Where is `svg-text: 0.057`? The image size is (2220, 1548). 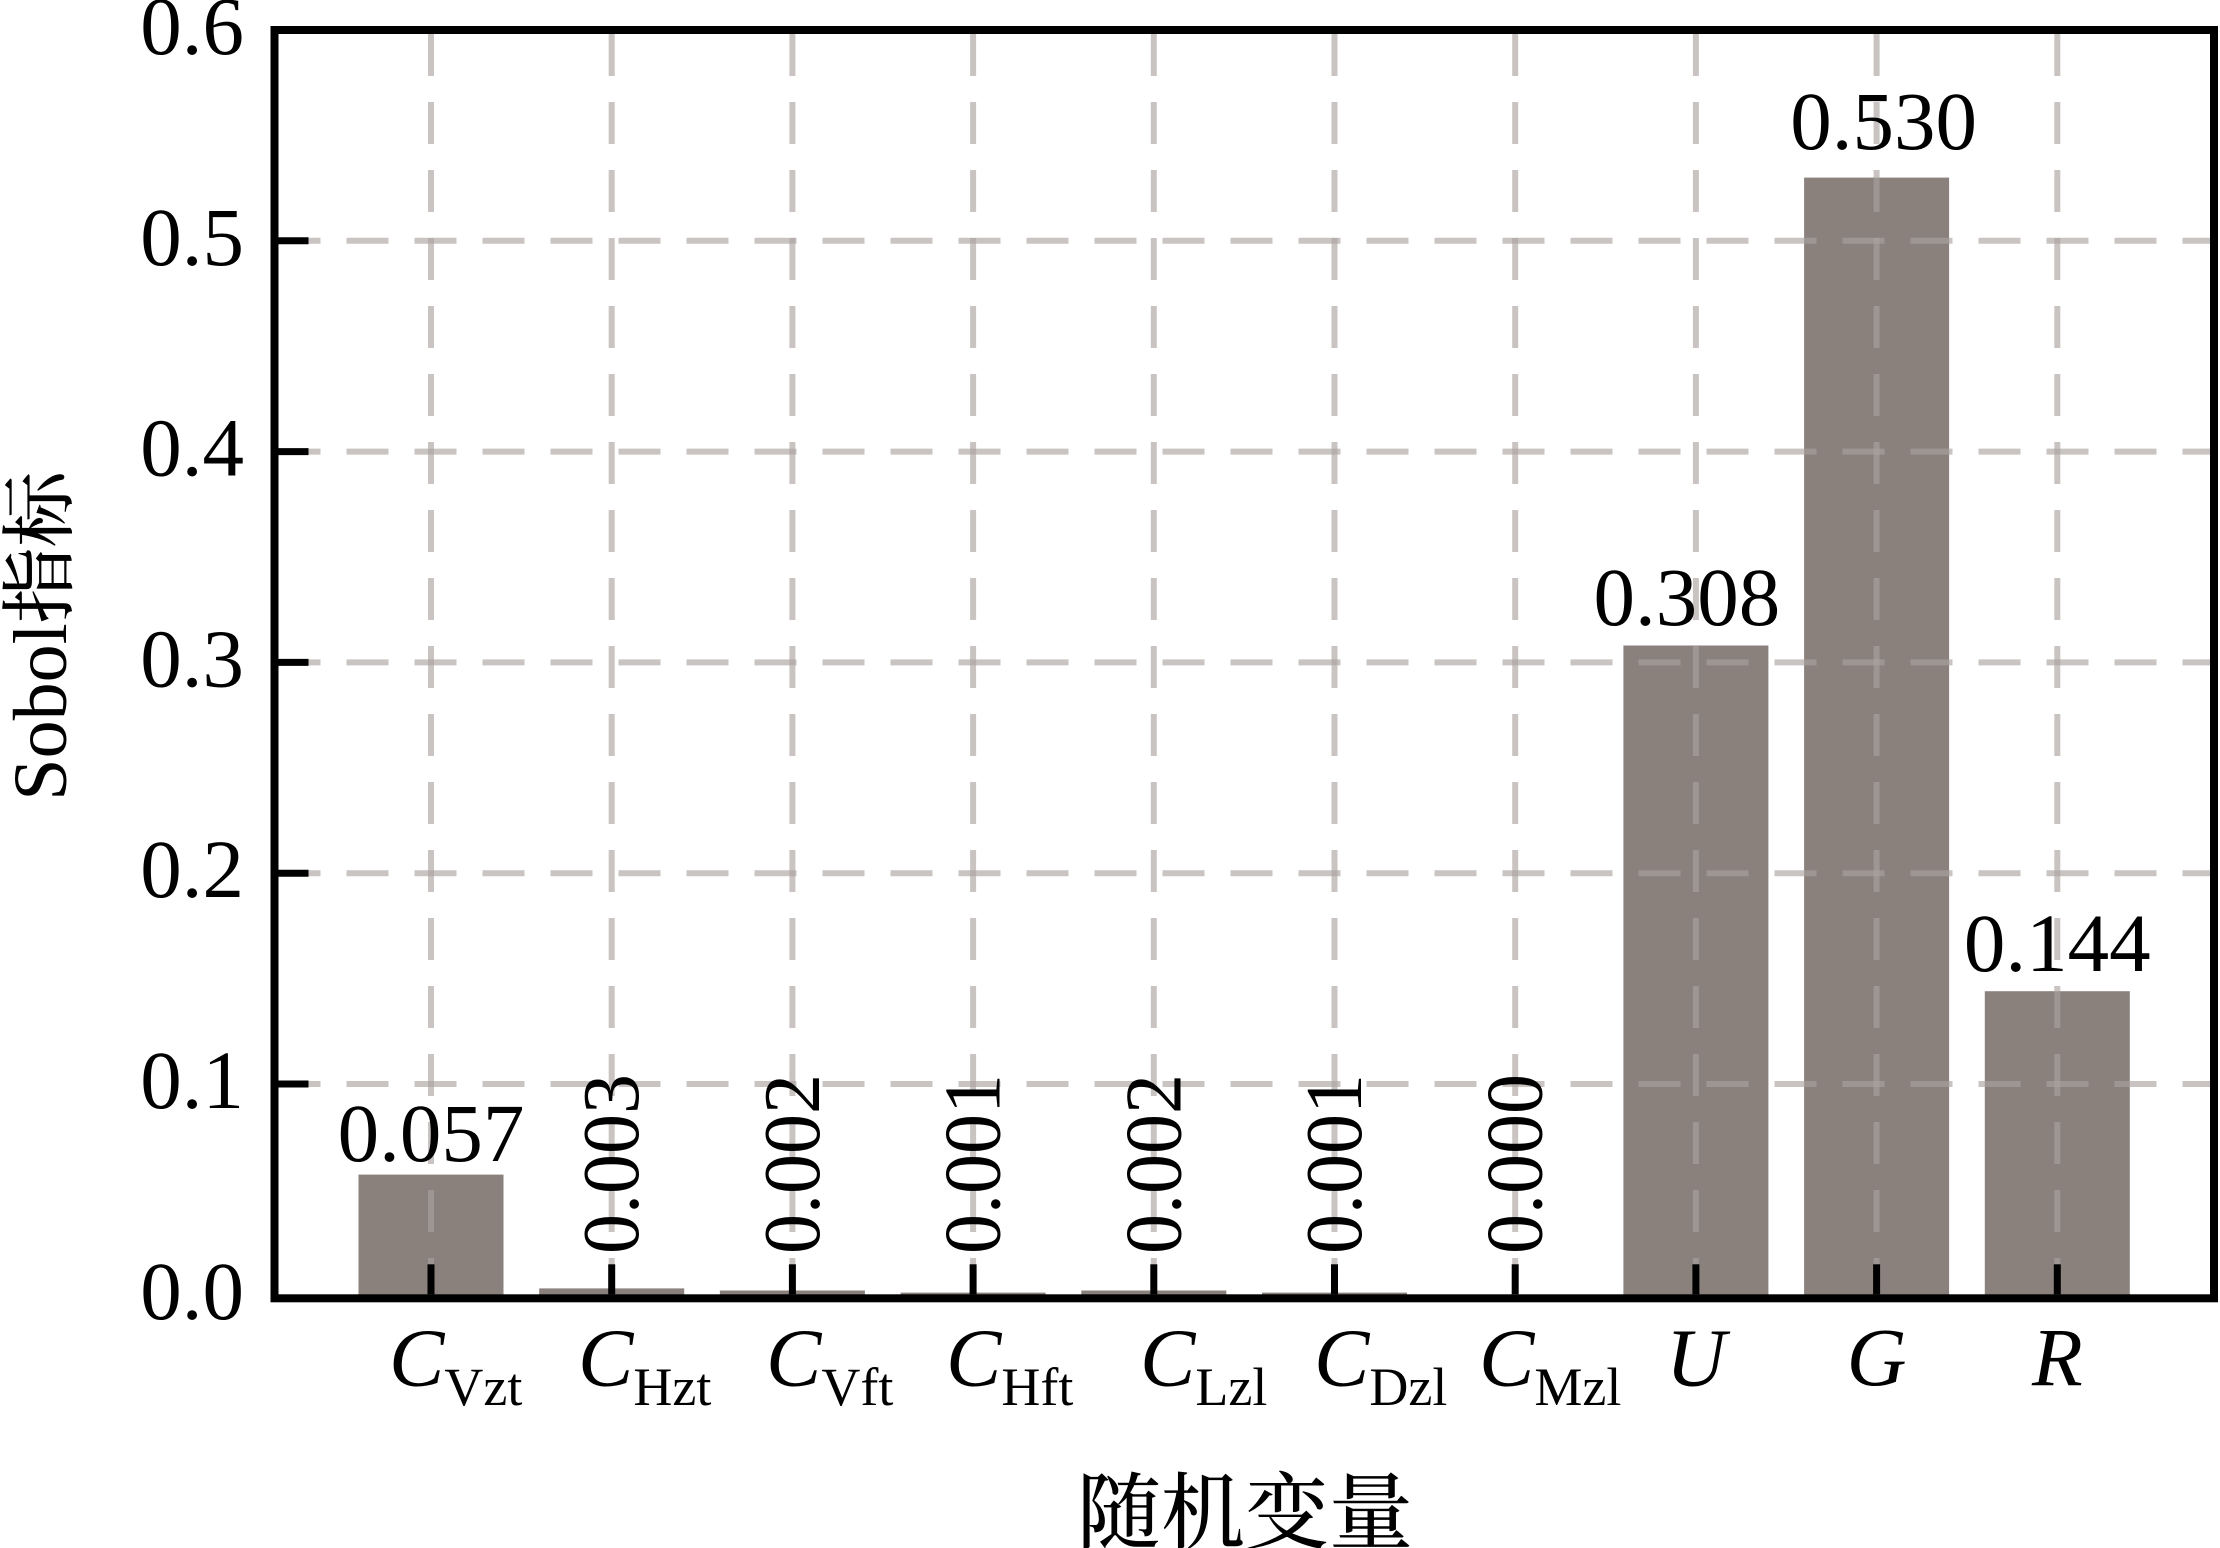 svg-text: 0.057 is located at coordinates (431, 1133).